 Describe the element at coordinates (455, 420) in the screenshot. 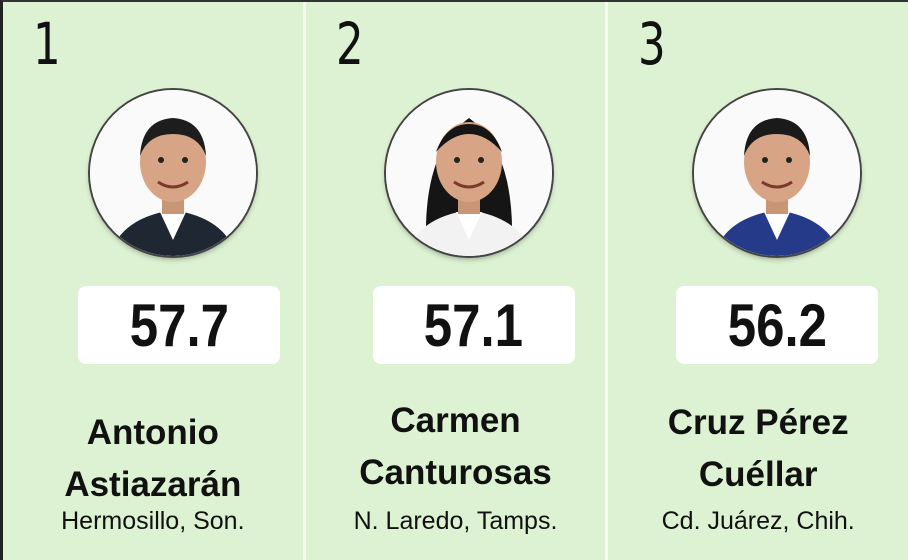

I see `name-line: Carmen` at that location.